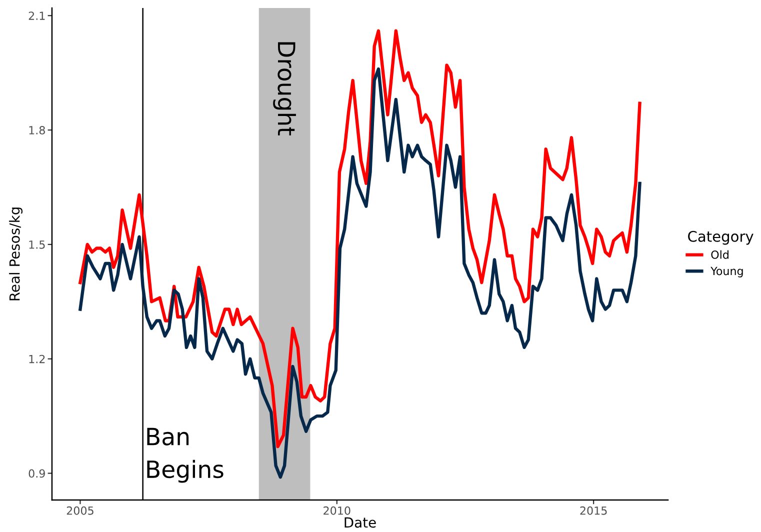 This screenshot has height=532, width=761. I want to click on y-tick-label: 2.1, so click(36, 16).